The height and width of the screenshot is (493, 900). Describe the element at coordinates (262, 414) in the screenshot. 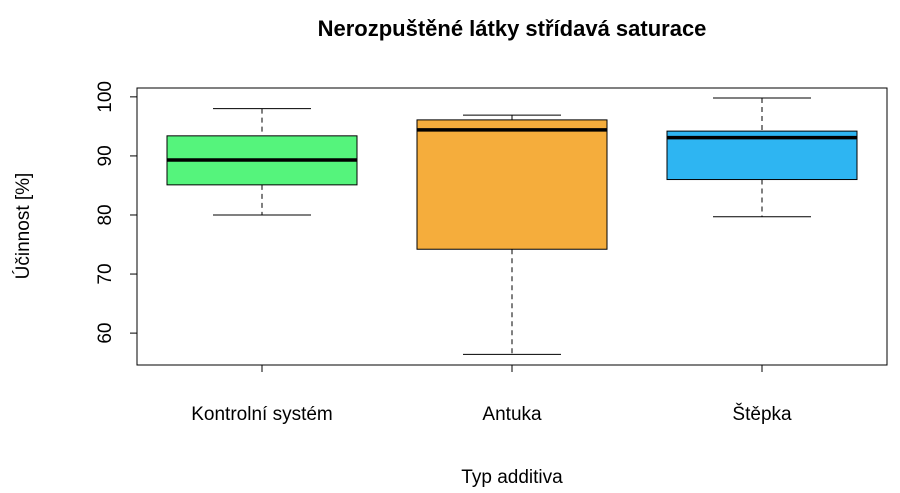

I see `x-tick-label: Kontrolní systém` at that location.